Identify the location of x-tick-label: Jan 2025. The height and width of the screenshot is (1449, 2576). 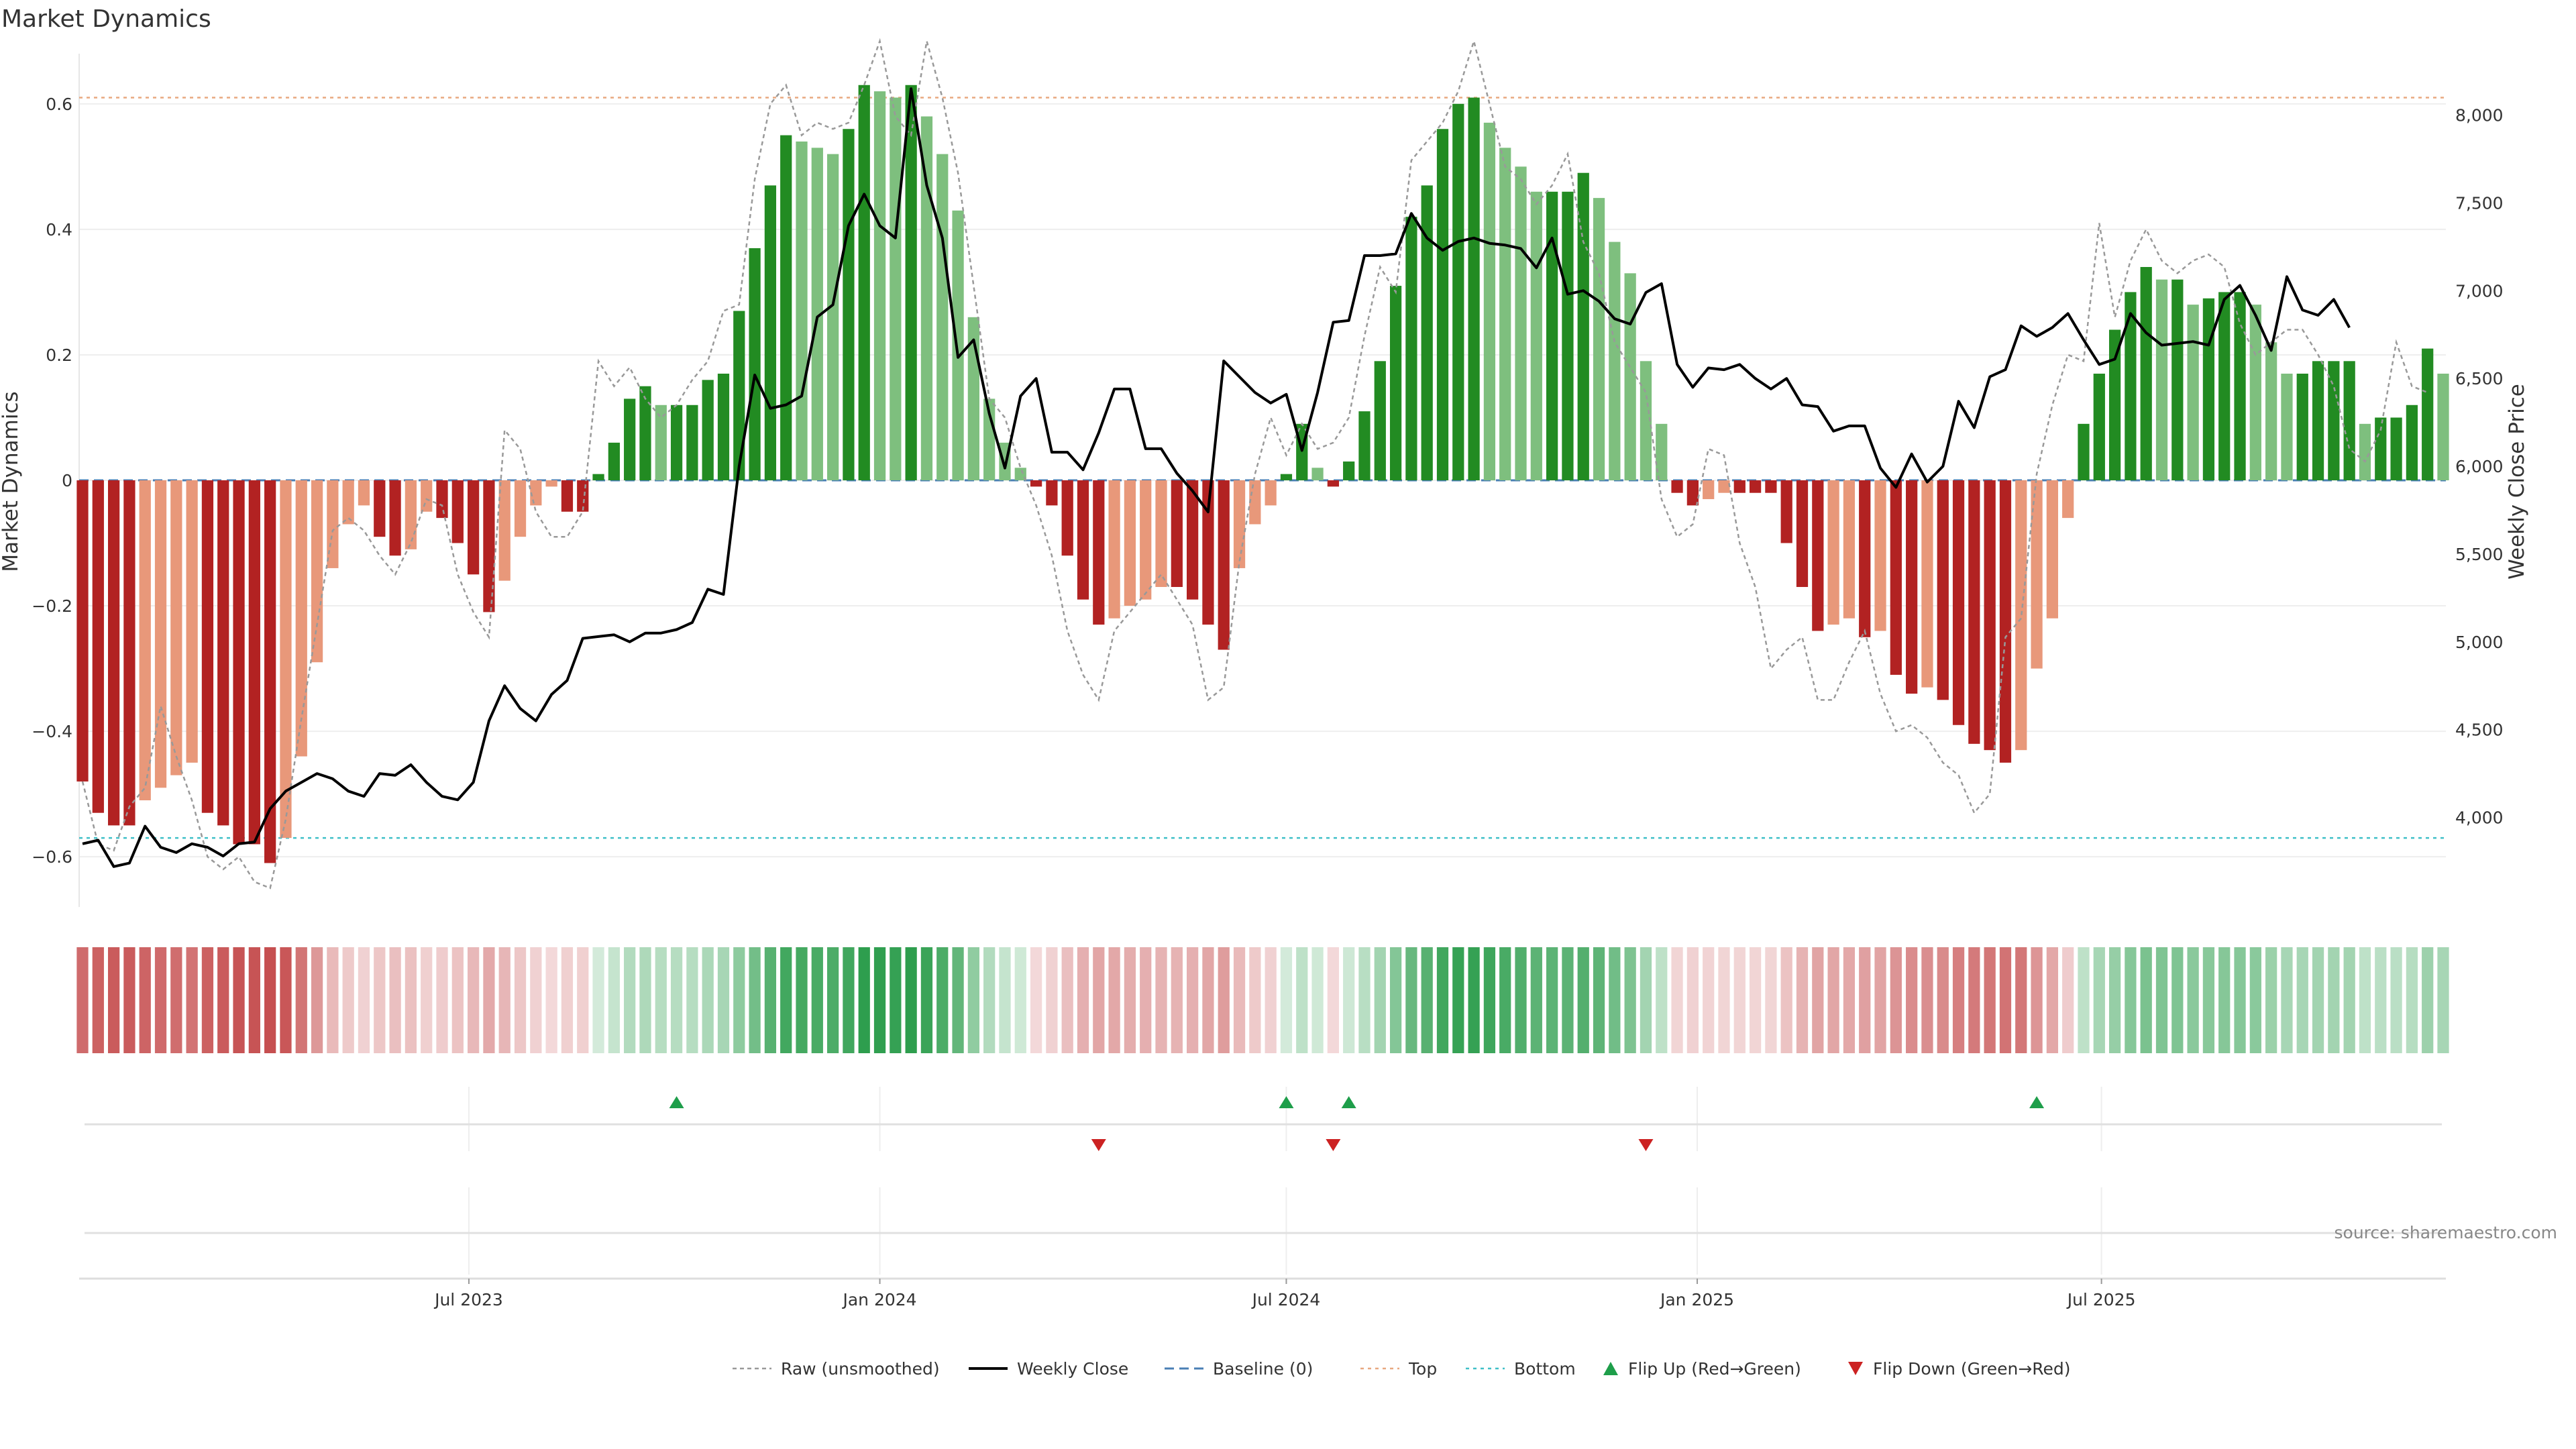
(1696, 1299).